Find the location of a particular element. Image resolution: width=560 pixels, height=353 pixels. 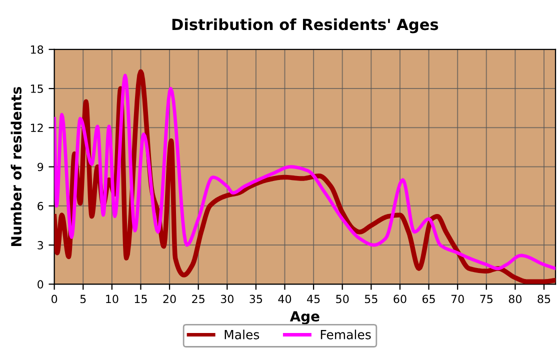

x-tick-label: 40 is located at coordinates (285, 299).